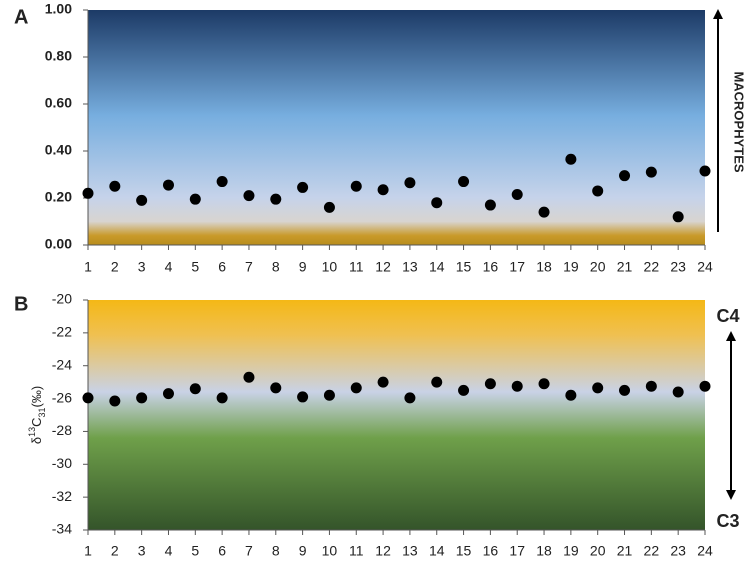  I want to click on x-tick-label: 5, so click(195, 267).